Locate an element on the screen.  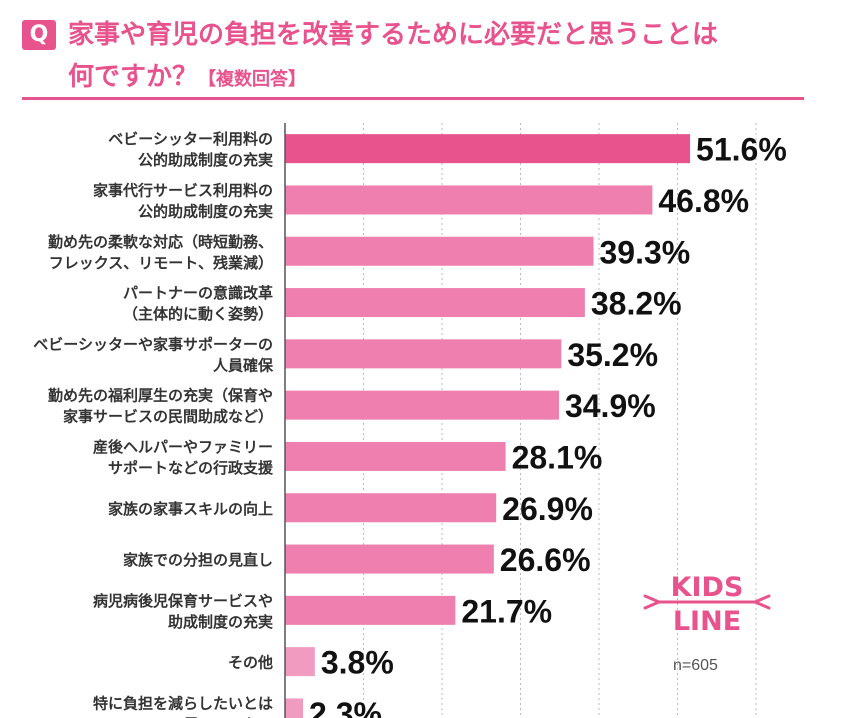
category-label: サポートなどの行政支援 is located at coordinates (191, 468).